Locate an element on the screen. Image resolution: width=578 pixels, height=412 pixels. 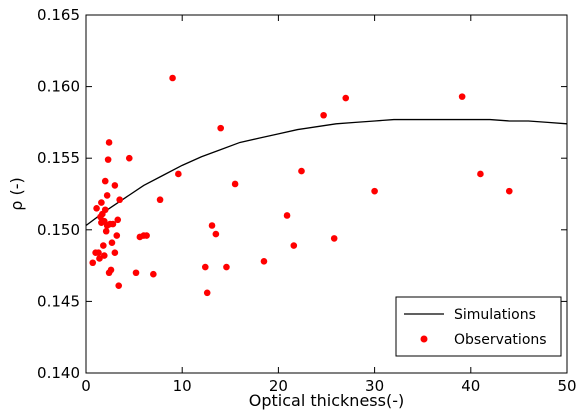
x-tick-label: 50 is located at coordinates (566, 386).